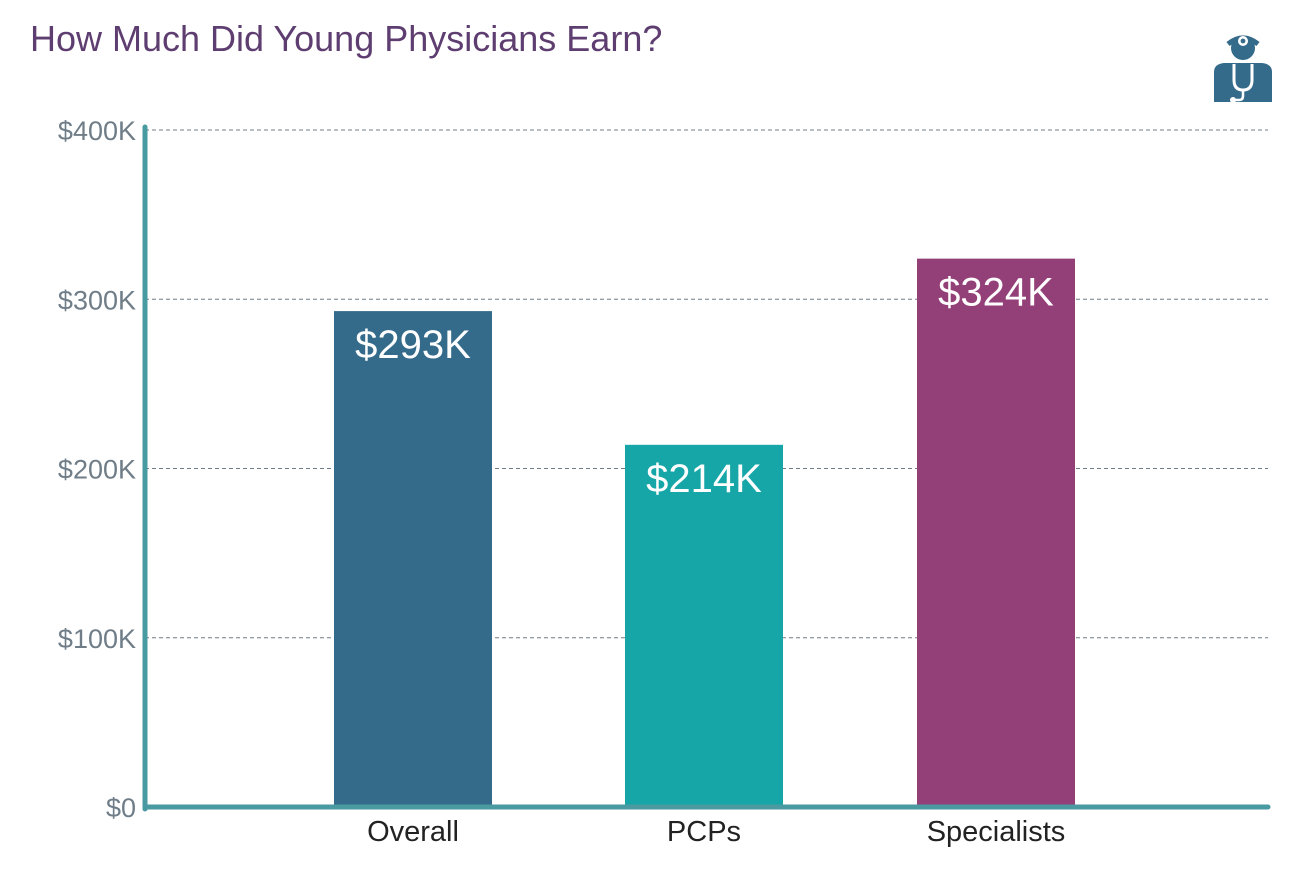 Image resolution: width=1290 pixels, height=878 pixels. Describe the element at coordinates (413, 832) in the screenshot. I see `x-category-label: Overall` at that location.